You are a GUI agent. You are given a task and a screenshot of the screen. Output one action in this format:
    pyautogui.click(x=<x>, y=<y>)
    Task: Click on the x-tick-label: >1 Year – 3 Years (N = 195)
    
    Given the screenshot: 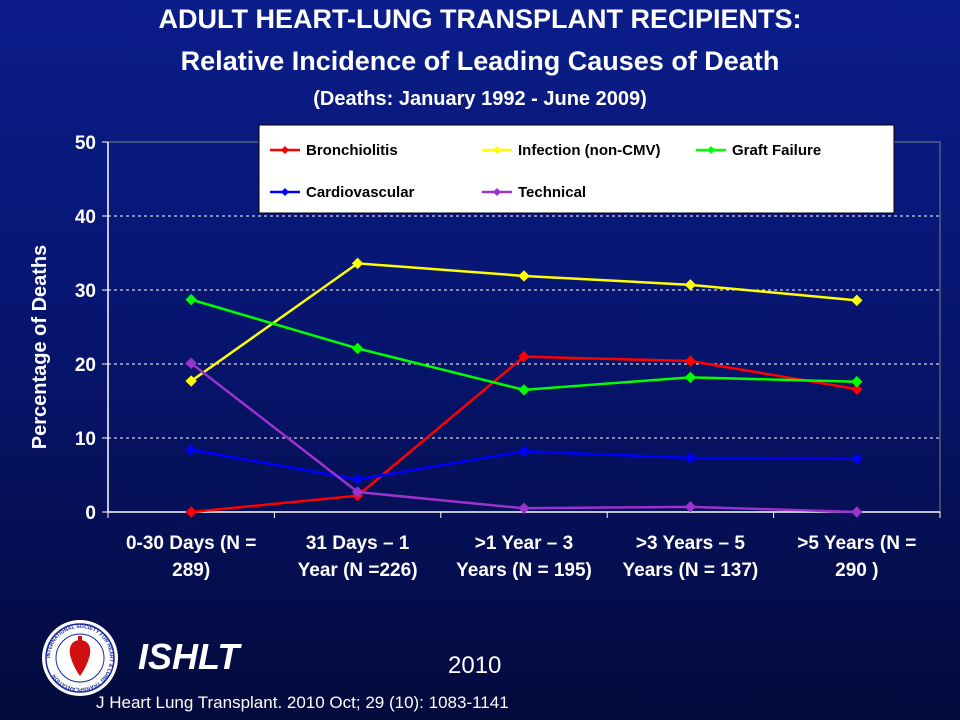 What is the action you would take?
    pyautogui.click(x=524, y=557)
    